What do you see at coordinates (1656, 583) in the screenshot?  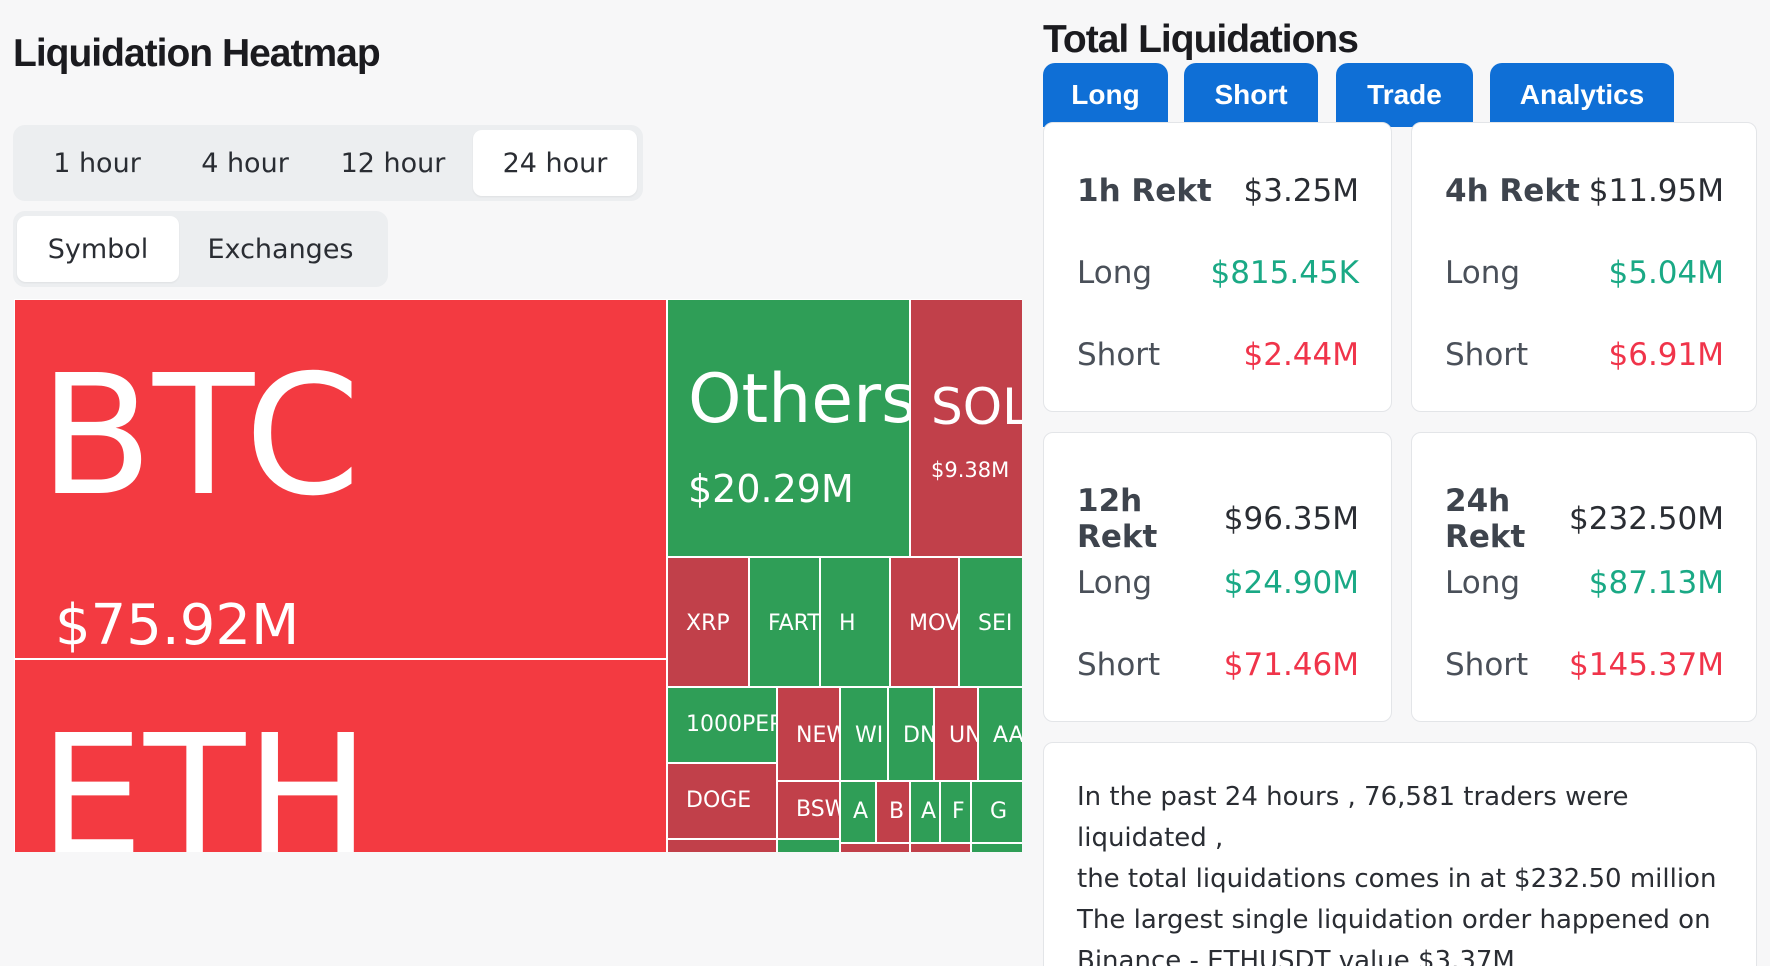 I see `long-value: $87.13M` at bounding box center [1656, 583].